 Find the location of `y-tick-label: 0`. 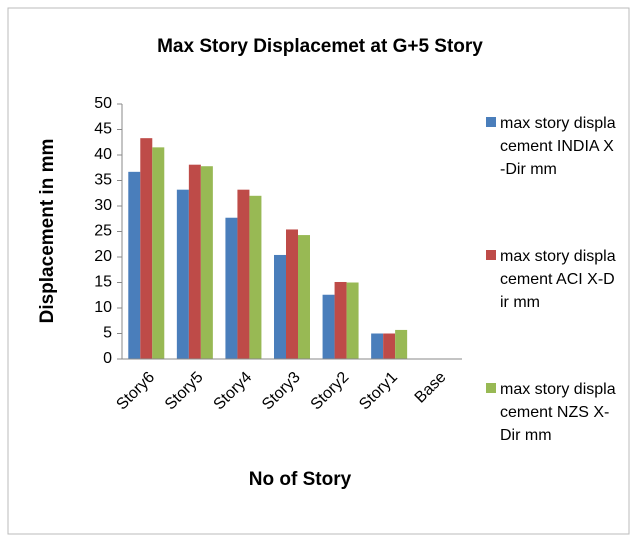

y-tick-label: 0 is located at coordinates (107, 358).